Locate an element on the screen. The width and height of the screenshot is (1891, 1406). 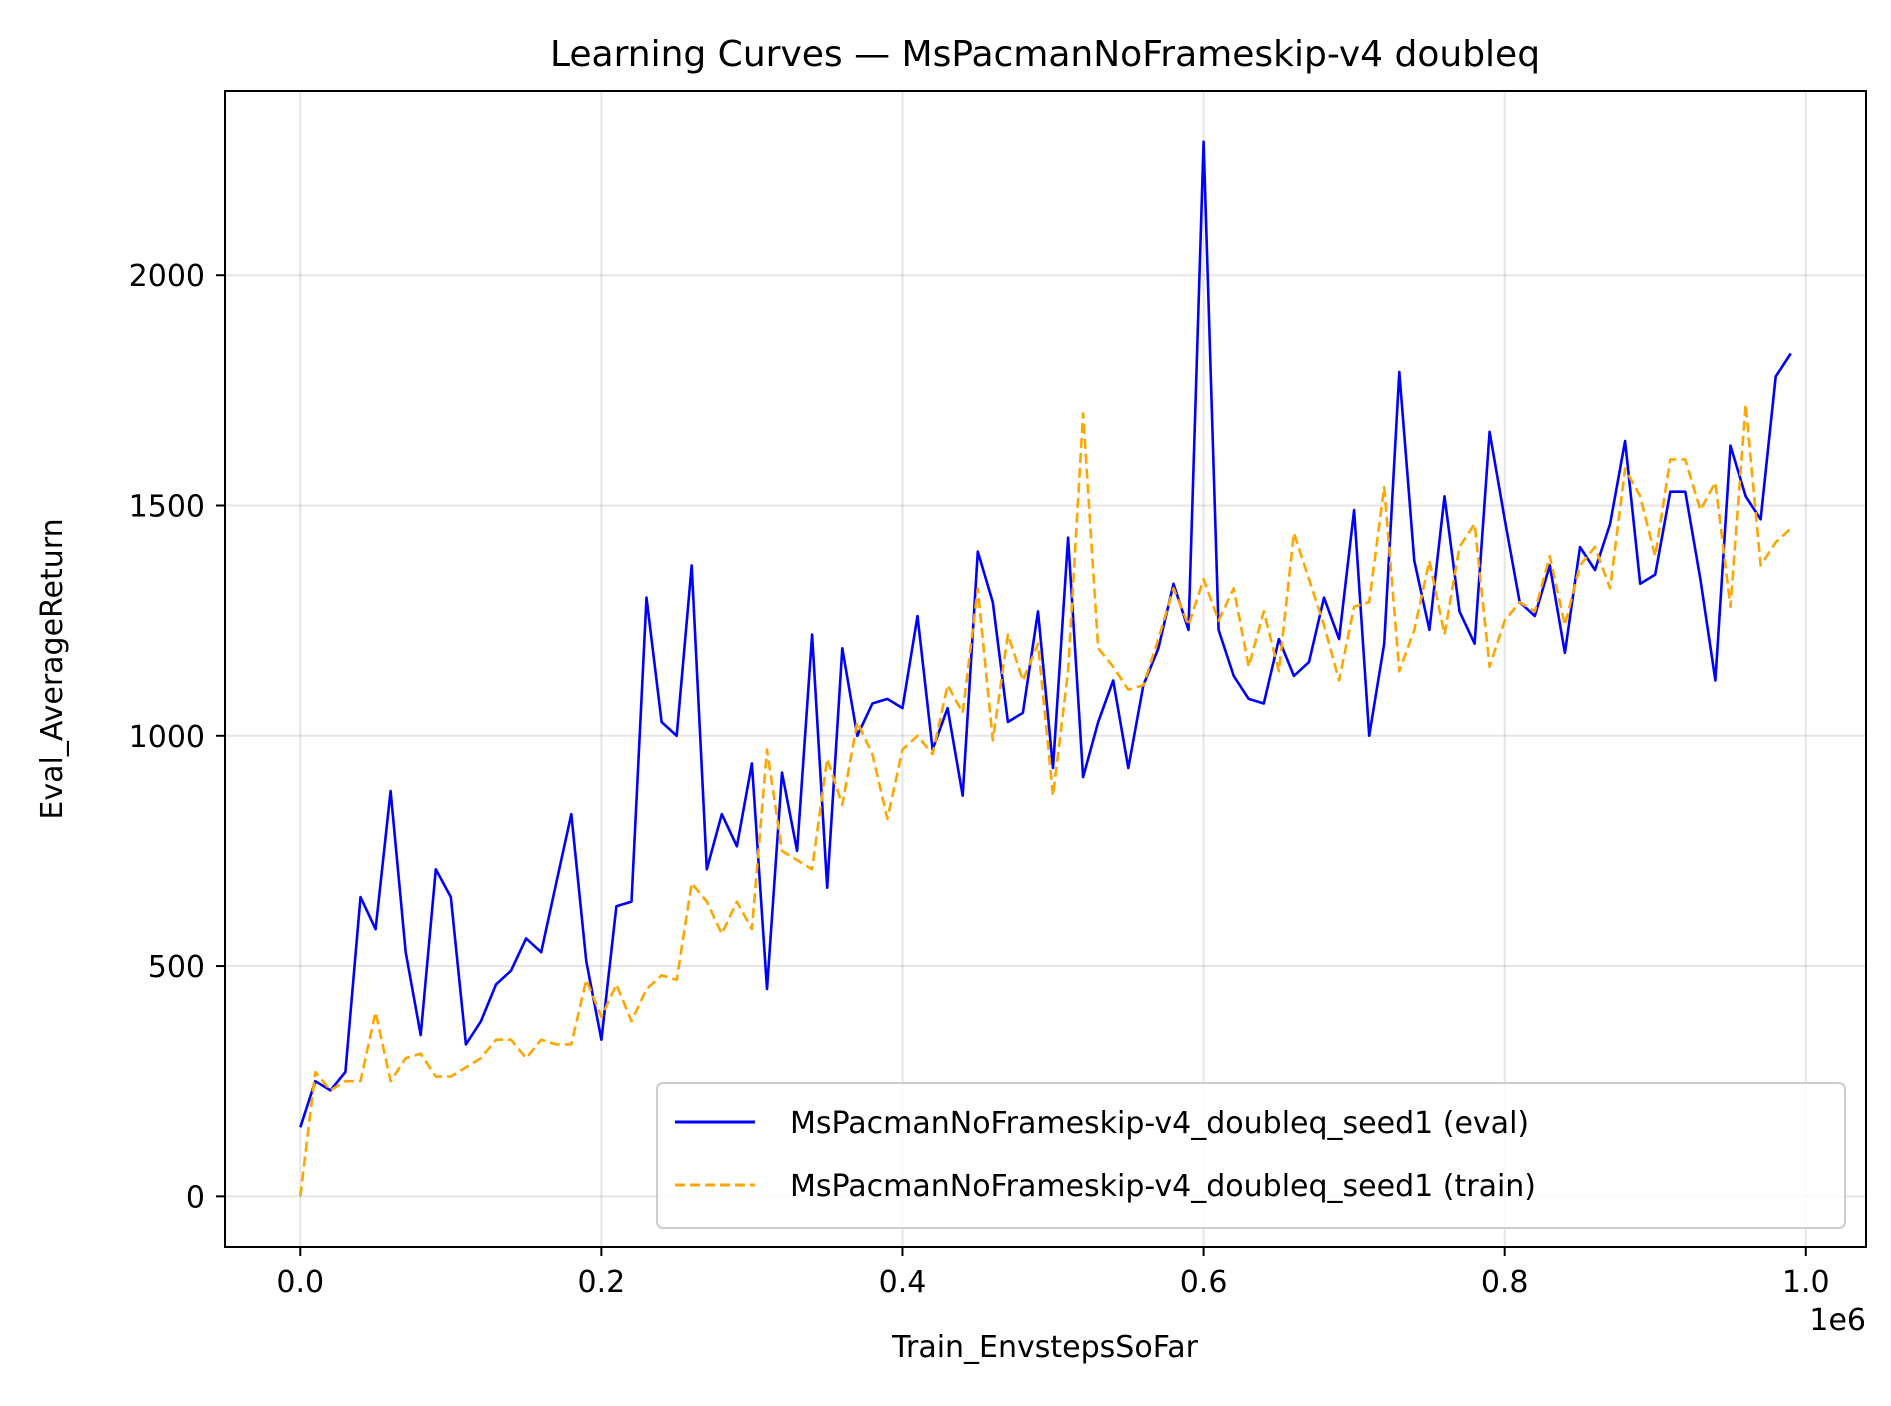
x-axis-offset-label: 1e6 is located at coordinates (1837, 1320).